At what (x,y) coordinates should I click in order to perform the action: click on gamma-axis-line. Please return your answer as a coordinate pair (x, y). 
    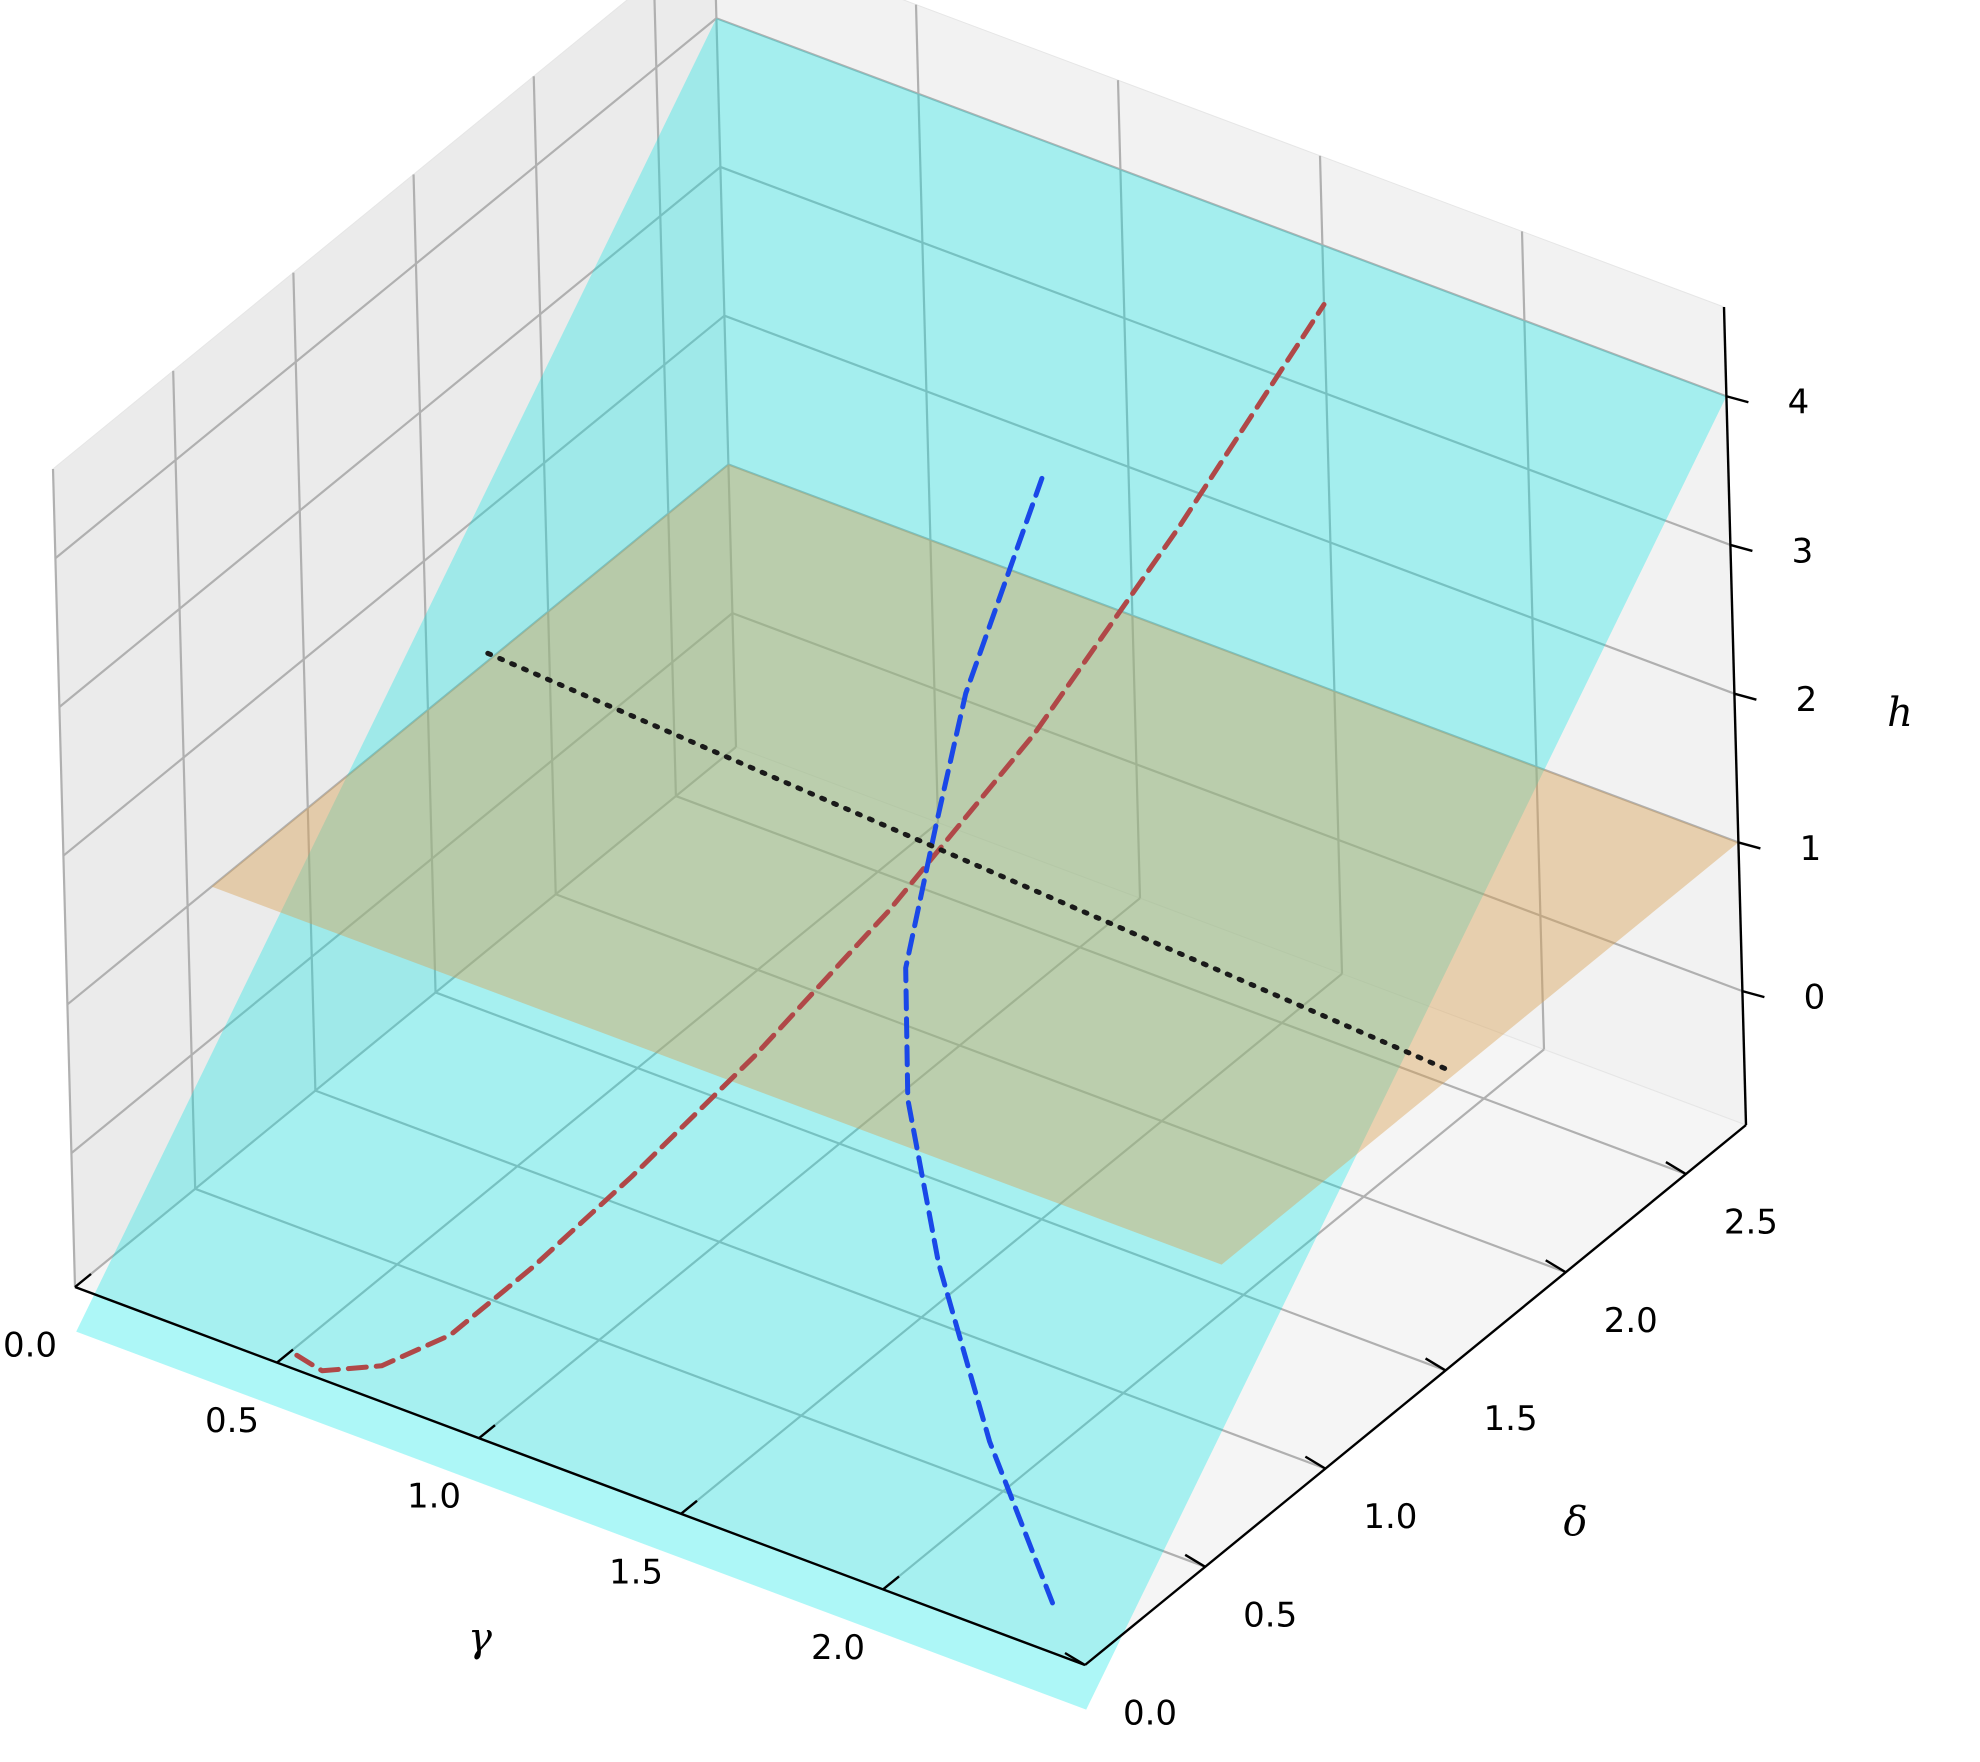
    Looking at the image, I should click on (580, 1476).